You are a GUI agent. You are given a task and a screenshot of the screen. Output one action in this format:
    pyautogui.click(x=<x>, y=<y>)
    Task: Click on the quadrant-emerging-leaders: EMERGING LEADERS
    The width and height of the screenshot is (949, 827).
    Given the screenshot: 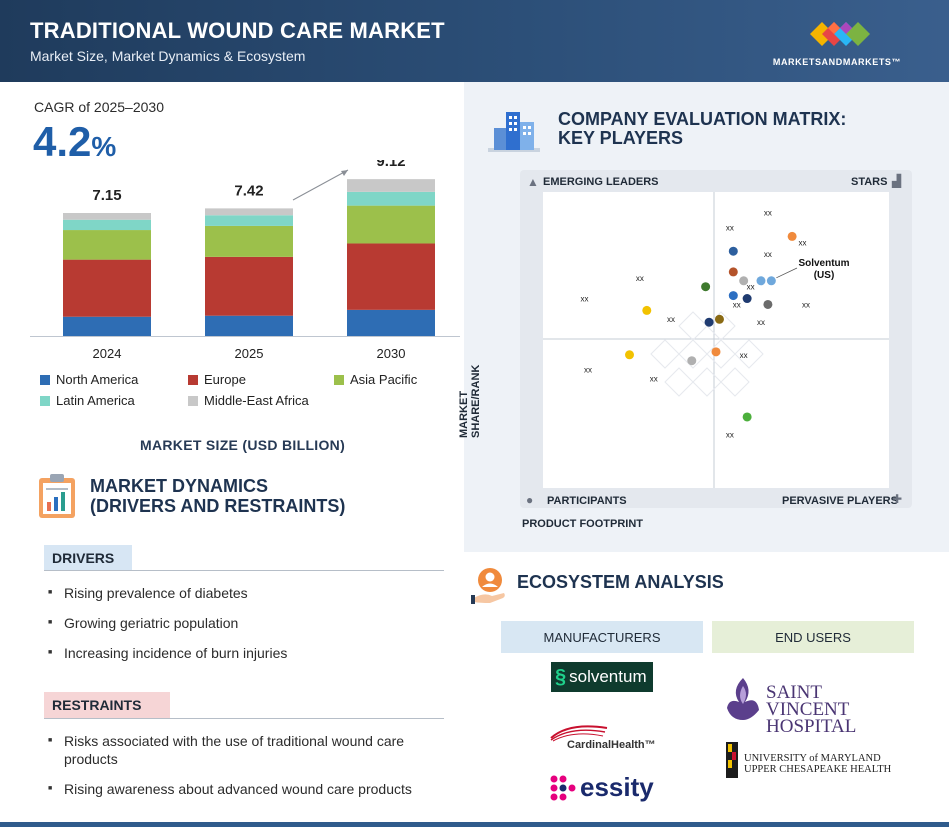 What is the action you would take?
    pyautogui.click(x=601, y=182)
    